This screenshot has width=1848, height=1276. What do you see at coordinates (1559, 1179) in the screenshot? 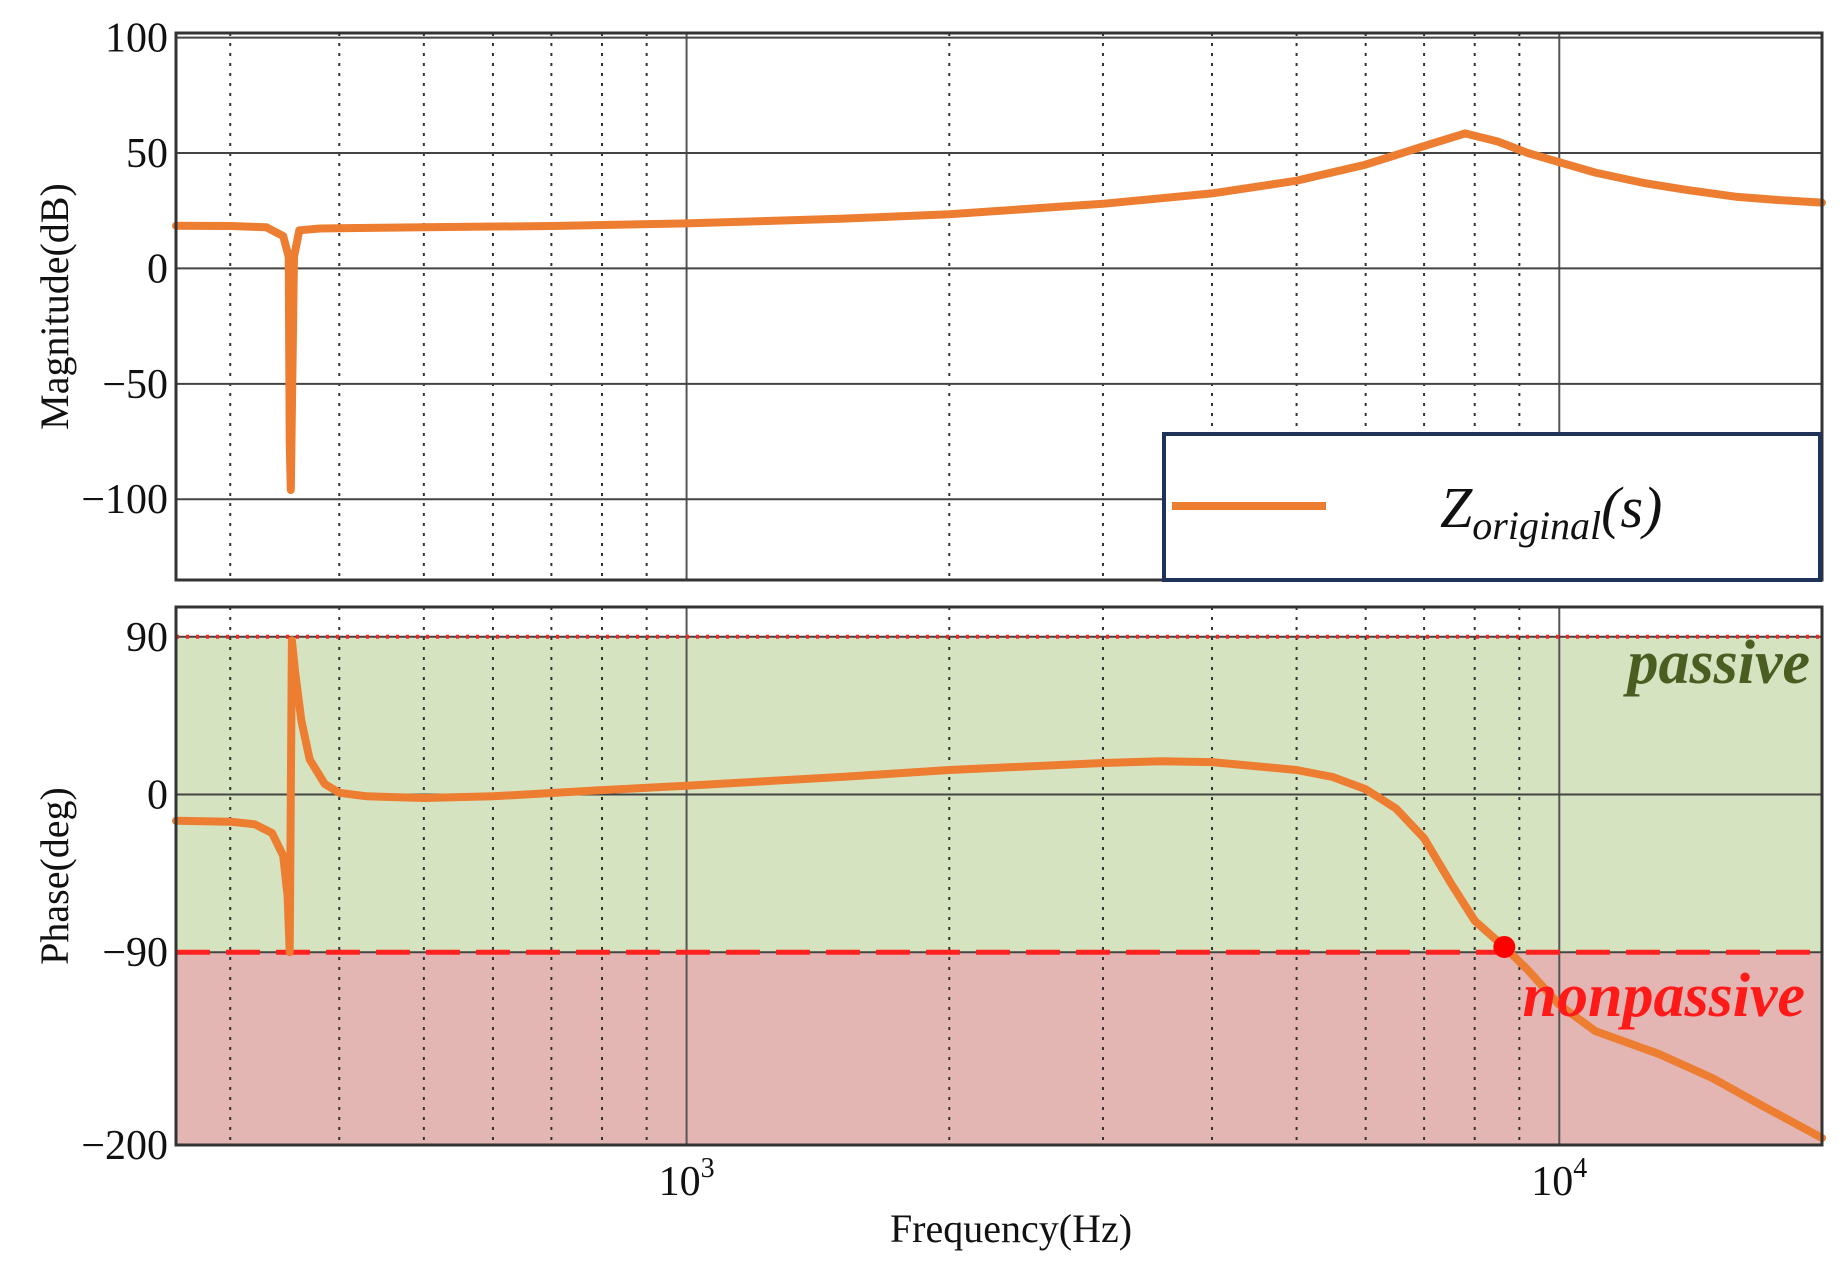
I see `x-tick-label: 10⁴` at bounding box center [1559, 1179].